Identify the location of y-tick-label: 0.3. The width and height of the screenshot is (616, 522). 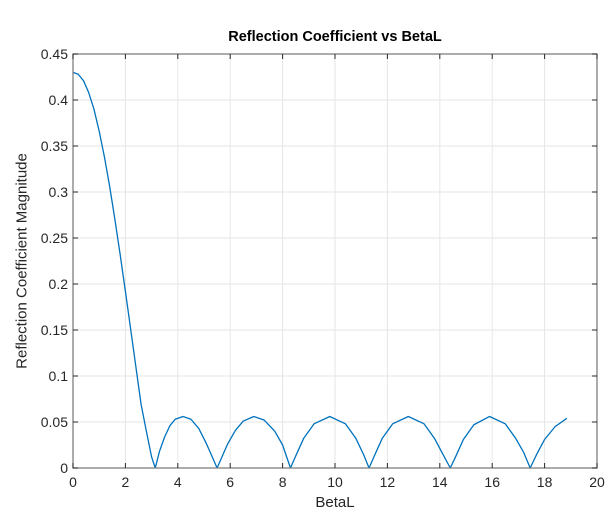
(59, 192).